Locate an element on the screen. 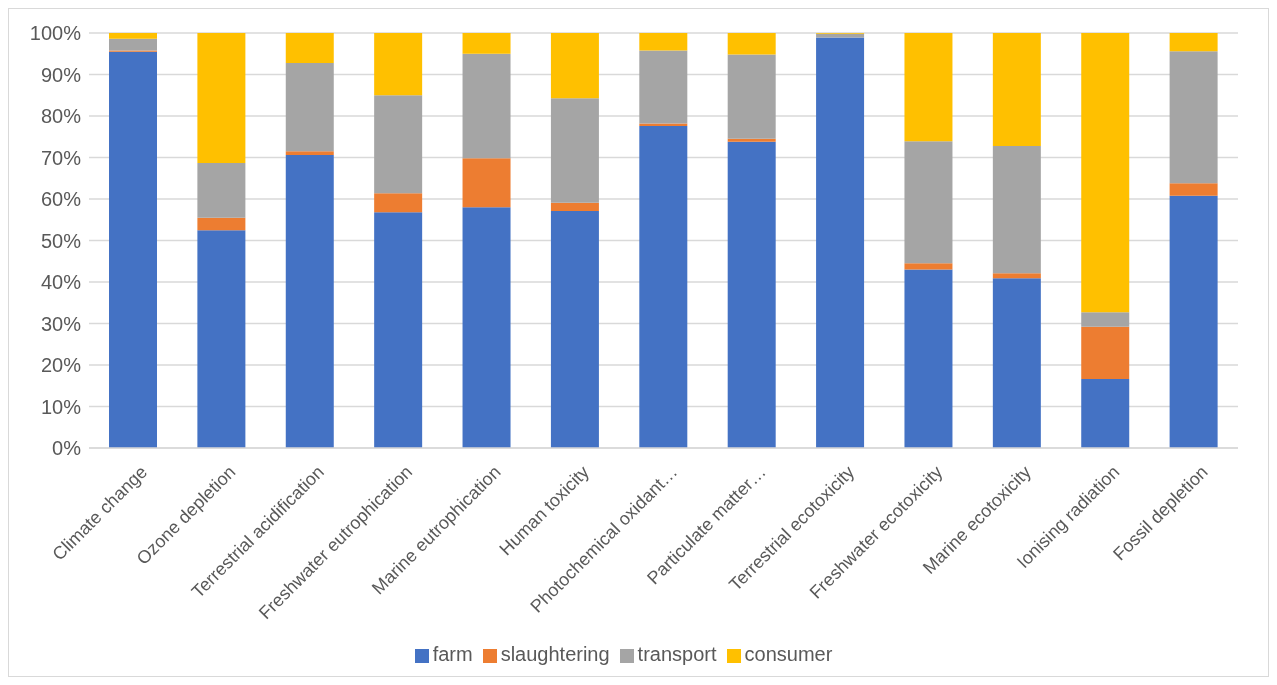  y-tick-label: 10% is located at coordinates (61, 406).